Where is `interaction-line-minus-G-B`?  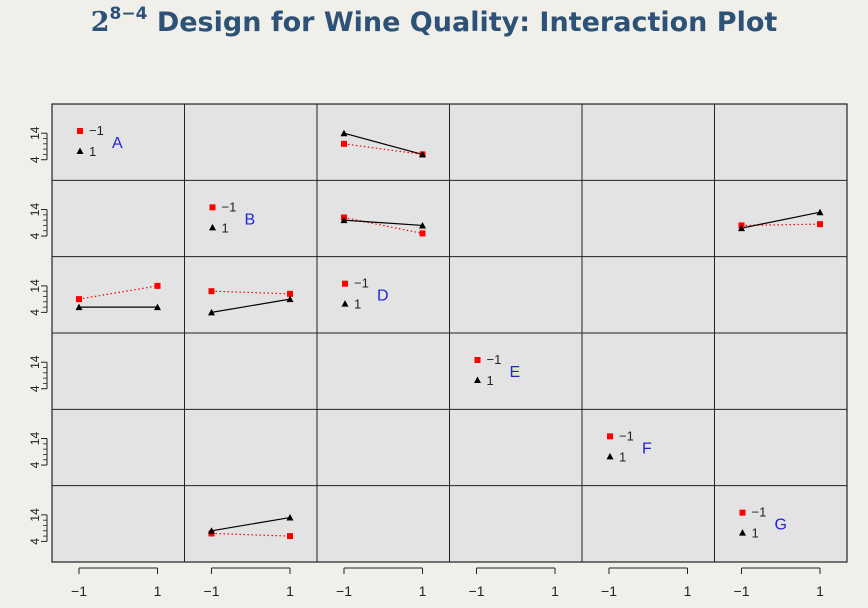 interaction-line-minus-G-B is located at coordinates (251, 534).